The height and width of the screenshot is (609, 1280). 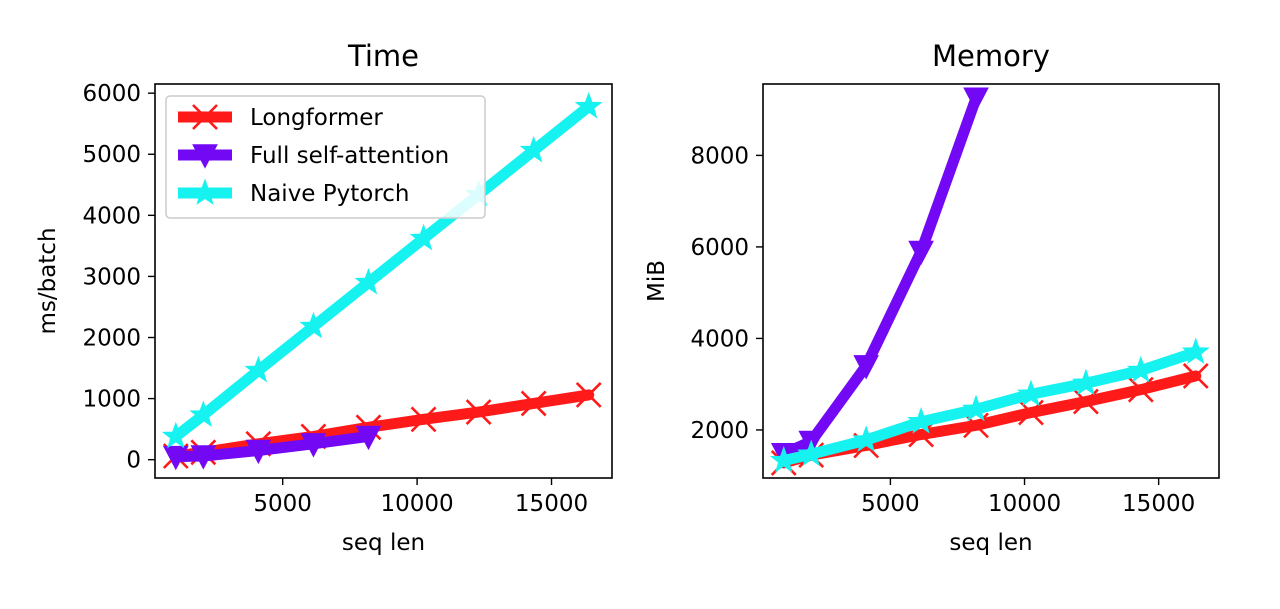 I want to click on y-tick-label: 0, so click(x=133, y=461).